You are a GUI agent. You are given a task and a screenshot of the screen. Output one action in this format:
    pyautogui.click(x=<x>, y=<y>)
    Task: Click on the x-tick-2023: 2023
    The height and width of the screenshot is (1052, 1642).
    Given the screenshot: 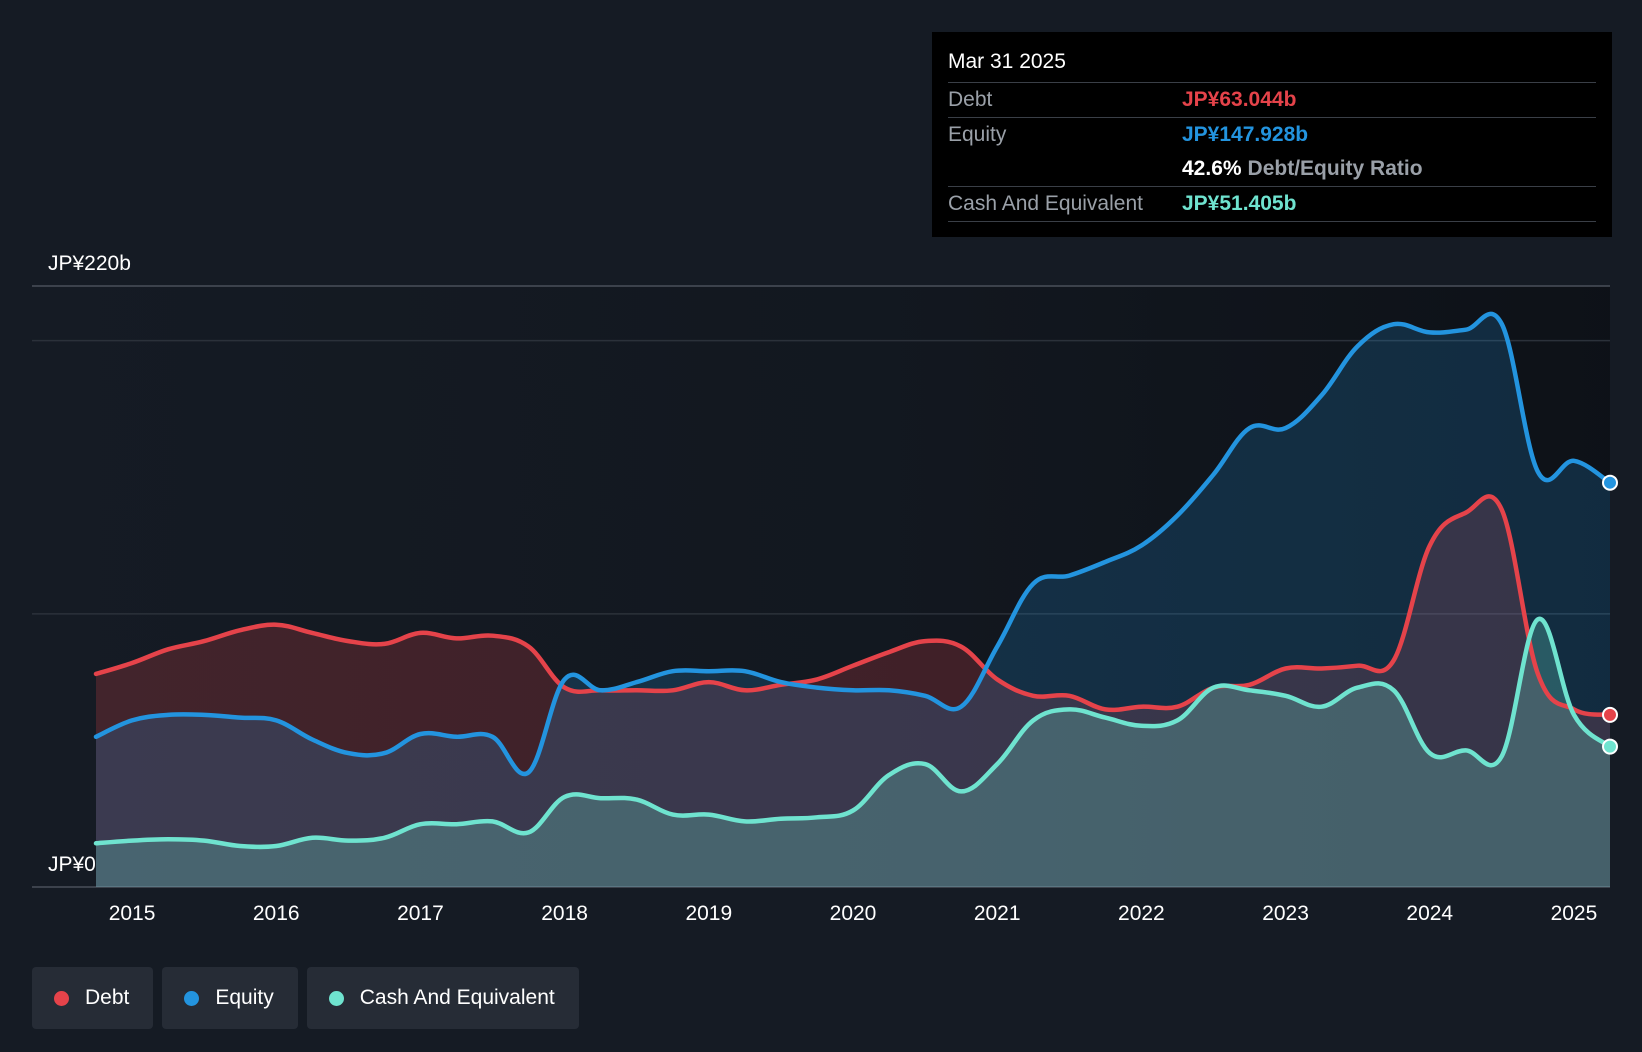 What is the action you would take?
    pyautogui.click(x=1285, y=913)
    